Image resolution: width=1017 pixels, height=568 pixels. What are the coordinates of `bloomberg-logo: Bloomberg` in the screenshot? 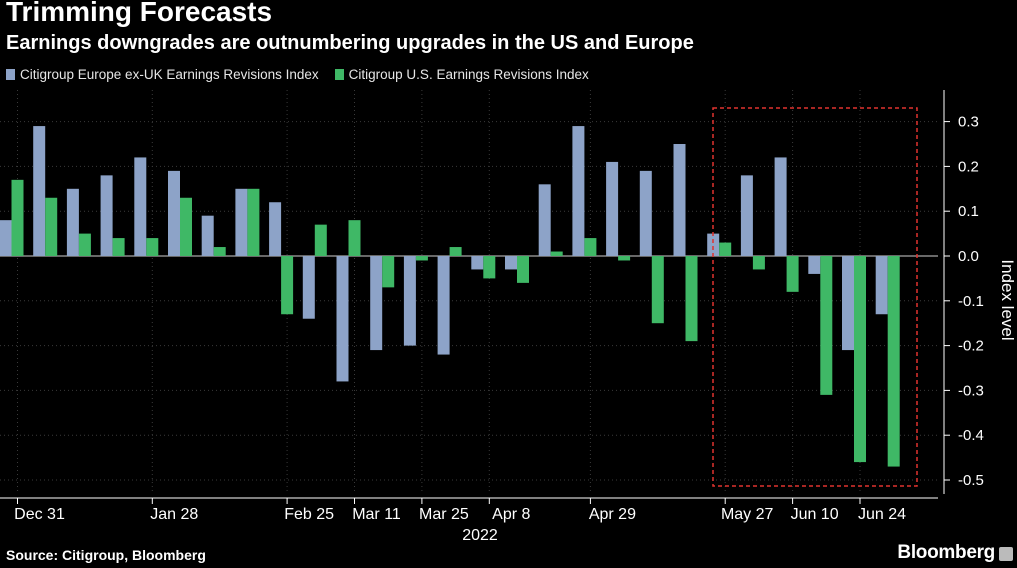 It's located at (946, 552).